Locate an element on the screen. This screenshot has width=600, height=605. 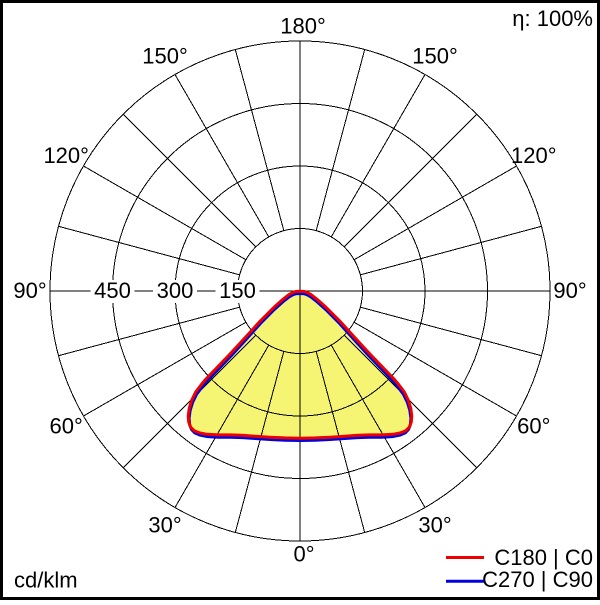
svg-text: 0° is located at coordinates (303, 554).